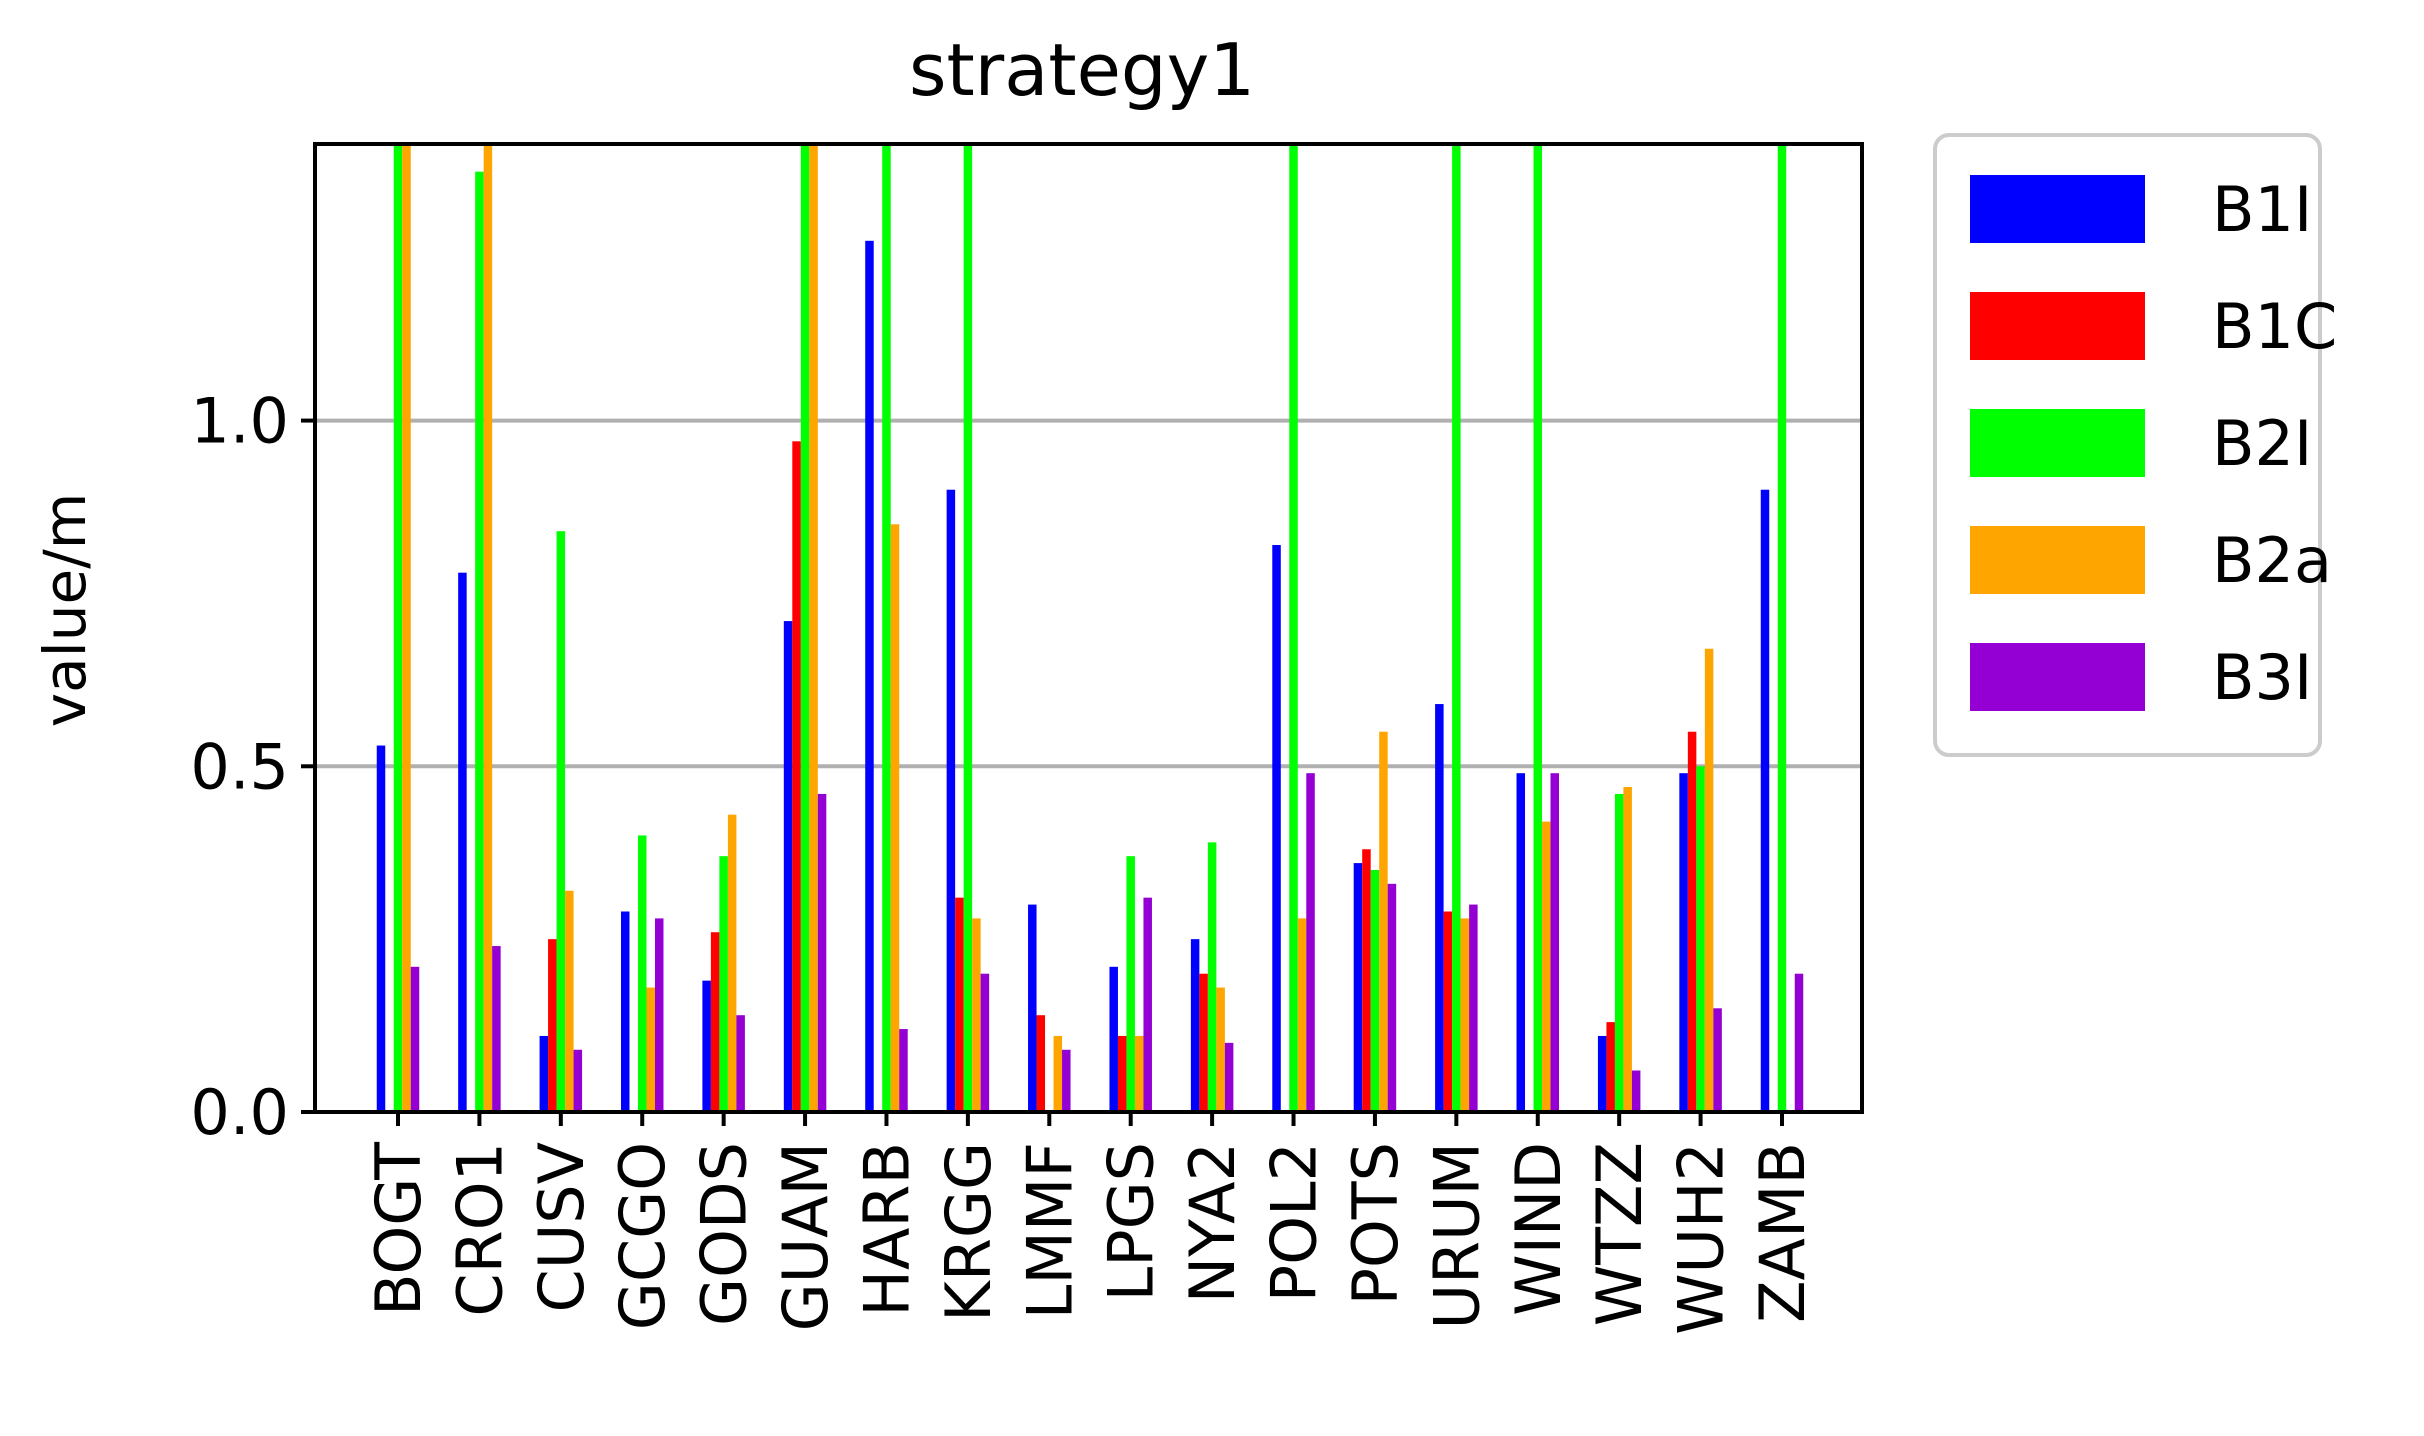 The width and height of the screenshot is (2424, 1436). I want to click on bar-B1C-WUH2, so click(1692, 921).